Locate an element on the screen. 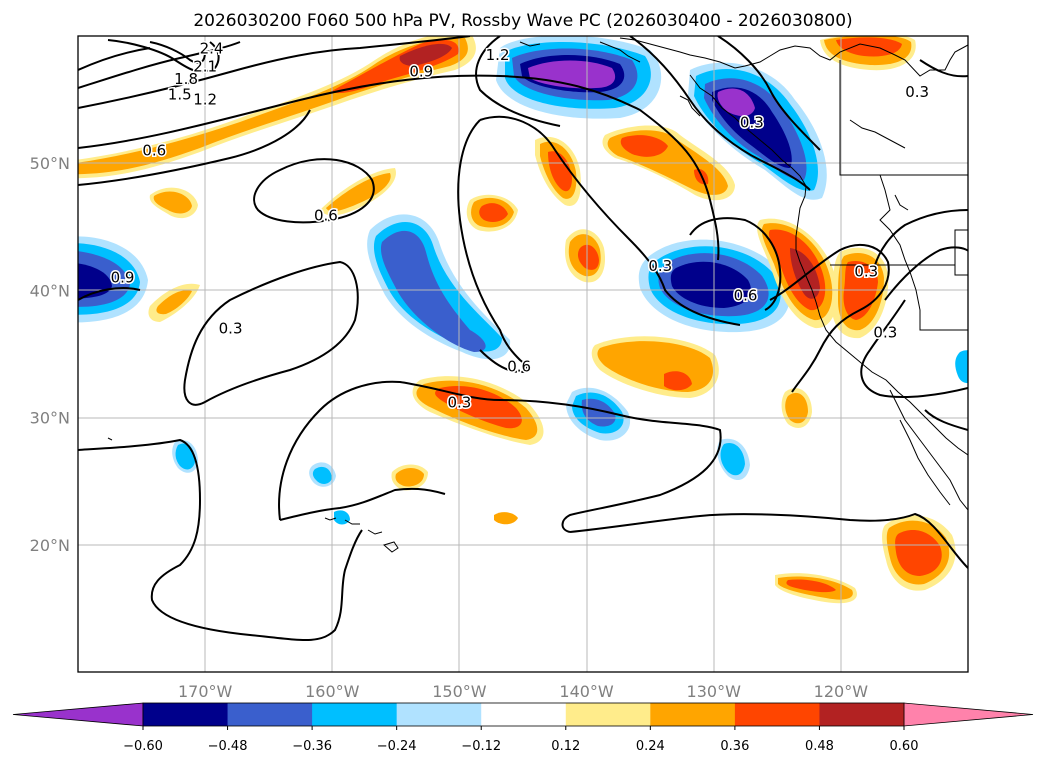  contour-label: 1.5 is located at coordinates (180, 95).